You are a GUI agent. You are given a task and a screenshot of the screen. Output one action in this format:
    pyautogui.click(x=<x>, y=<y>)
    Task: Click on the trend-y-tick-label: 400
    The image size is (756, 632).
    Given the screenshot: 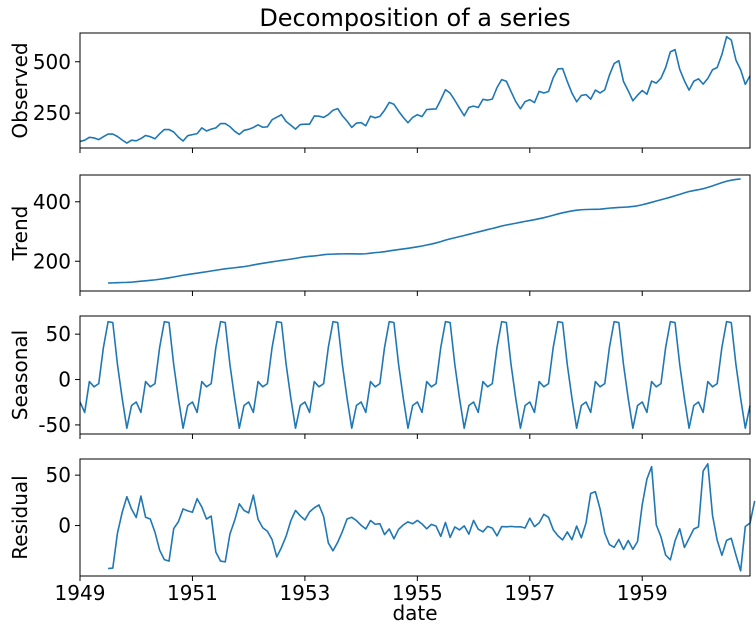 What is the action you would take?
    pyautogui.click(x=52, y=202)
    